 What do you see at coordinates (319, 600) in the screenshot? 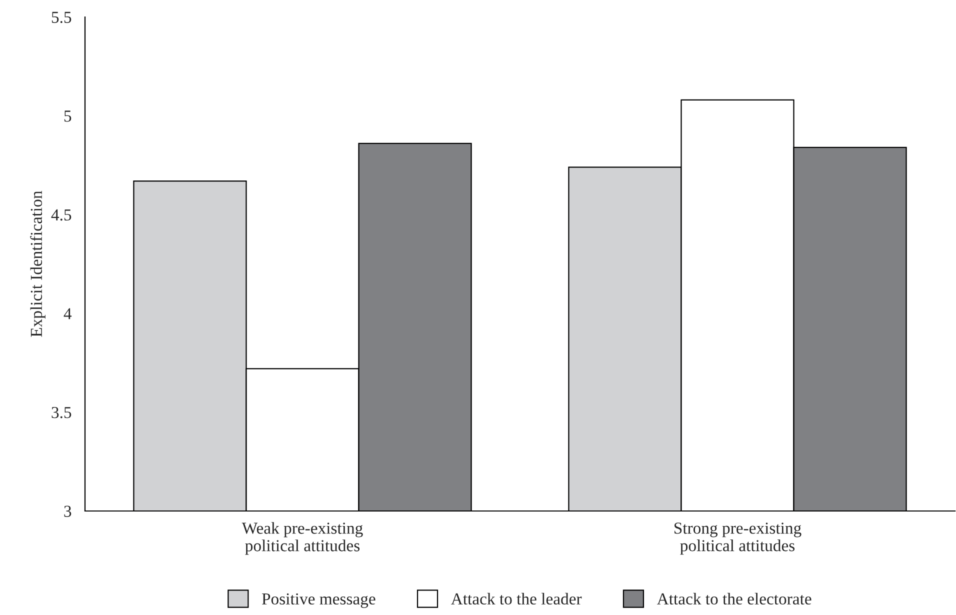
I see `legend-label: Positive message` at bounding box center [319, 600].